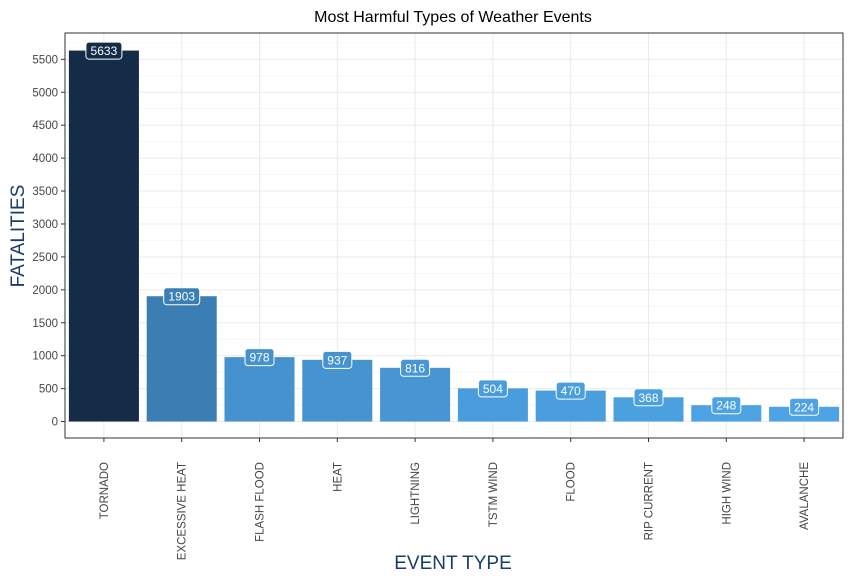 The image size is (852, 576). I want to click on x-tick-label: TSTM WIND, so click(494, 494).